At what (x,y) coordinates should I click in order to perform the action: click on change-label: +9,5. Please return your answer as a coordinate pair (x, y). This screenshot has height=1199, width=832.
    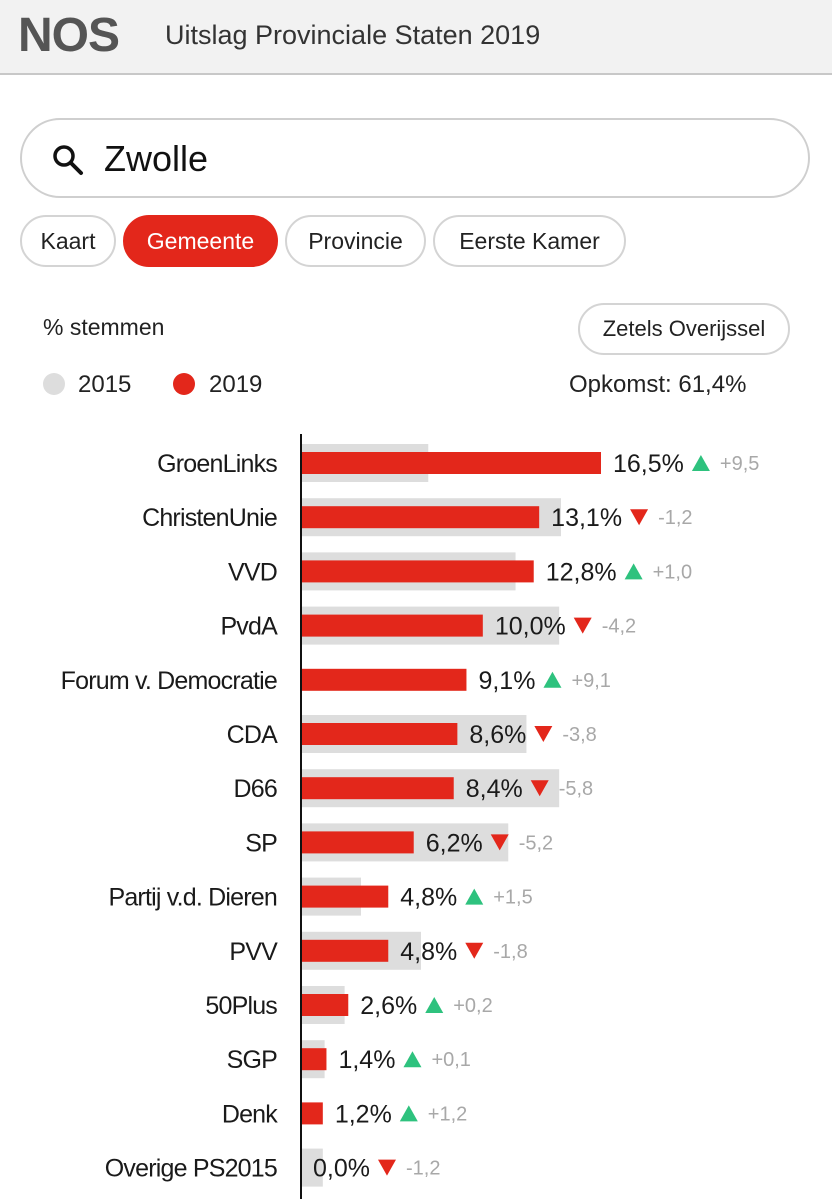
    Looking at the image, I should click on (739, 464).